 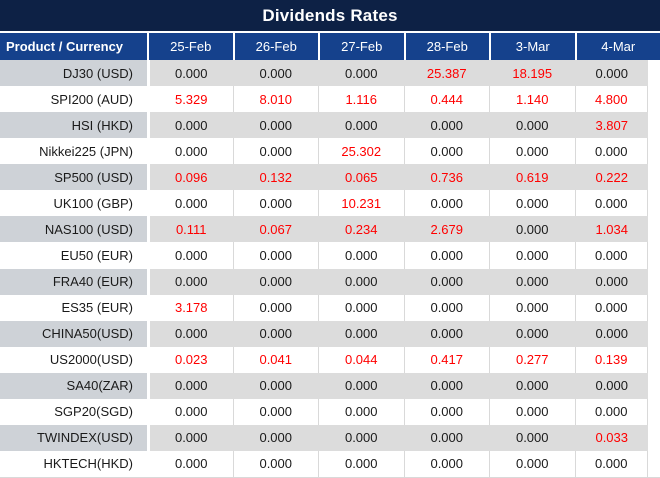 What do you see at coordinates (611, 125) in the screenshot?
I see `rate-value-cell: 3.807` at bounding box center [611, 125].